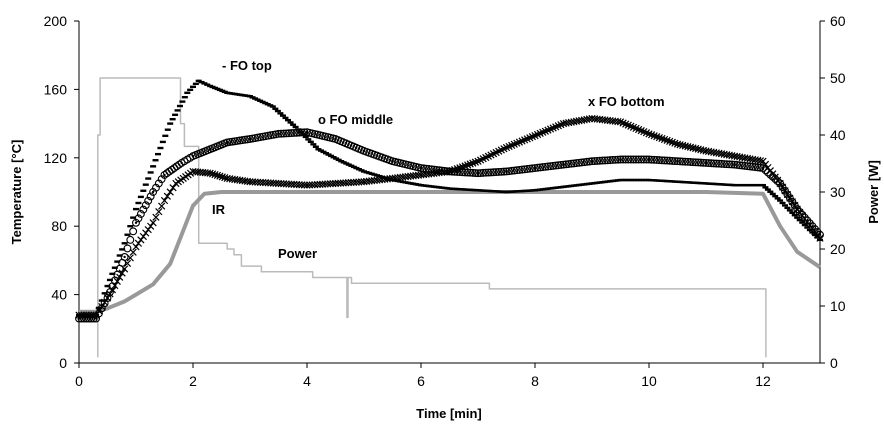  Describe the element at coordinates (838, 192) in the screenshot. I see `y-right-tick-label: 30` at that location.